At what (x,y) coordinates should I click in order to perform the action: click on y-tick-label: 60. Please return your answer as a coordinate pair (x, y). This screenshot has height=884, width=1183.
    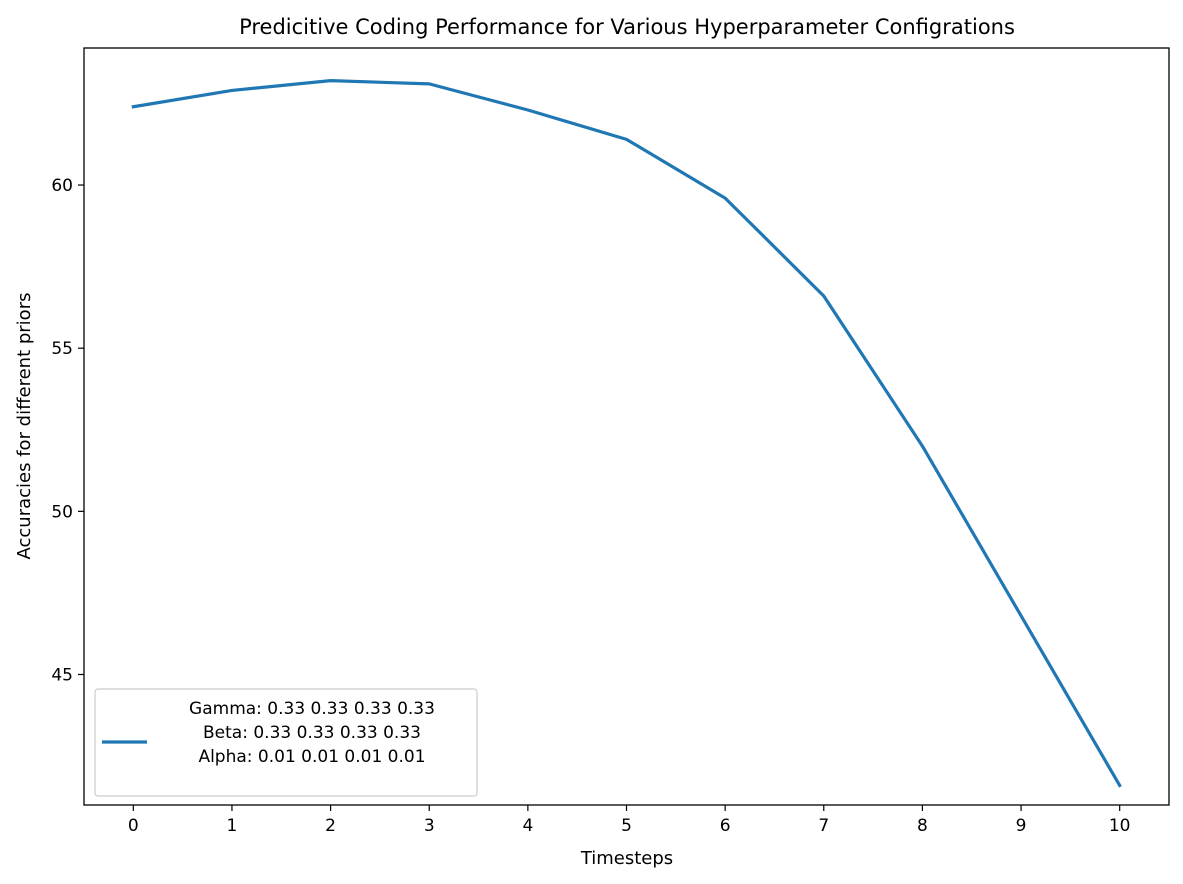
    Looking at the image, I should click on (62, 186).